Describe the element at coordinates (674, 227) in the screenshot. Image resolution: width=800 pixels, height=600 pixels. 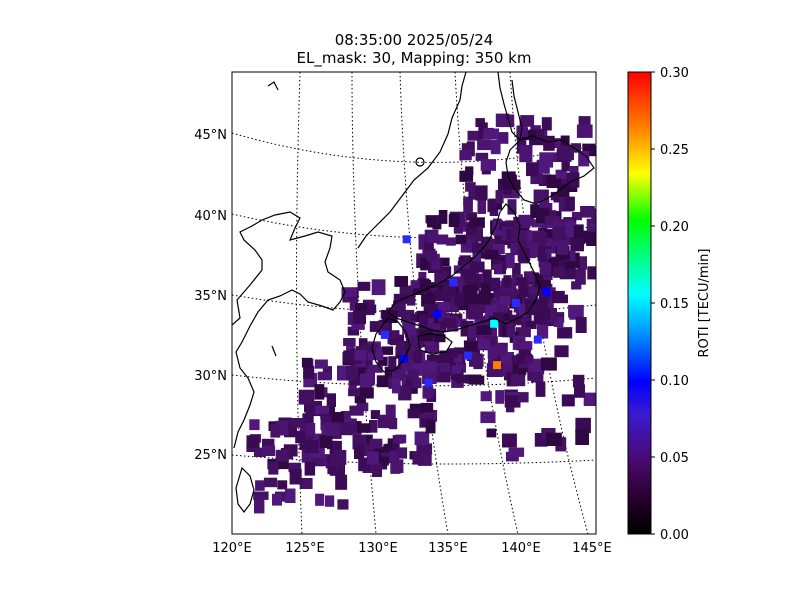
I see `colorbar-tick-label: 0.20` at that location.